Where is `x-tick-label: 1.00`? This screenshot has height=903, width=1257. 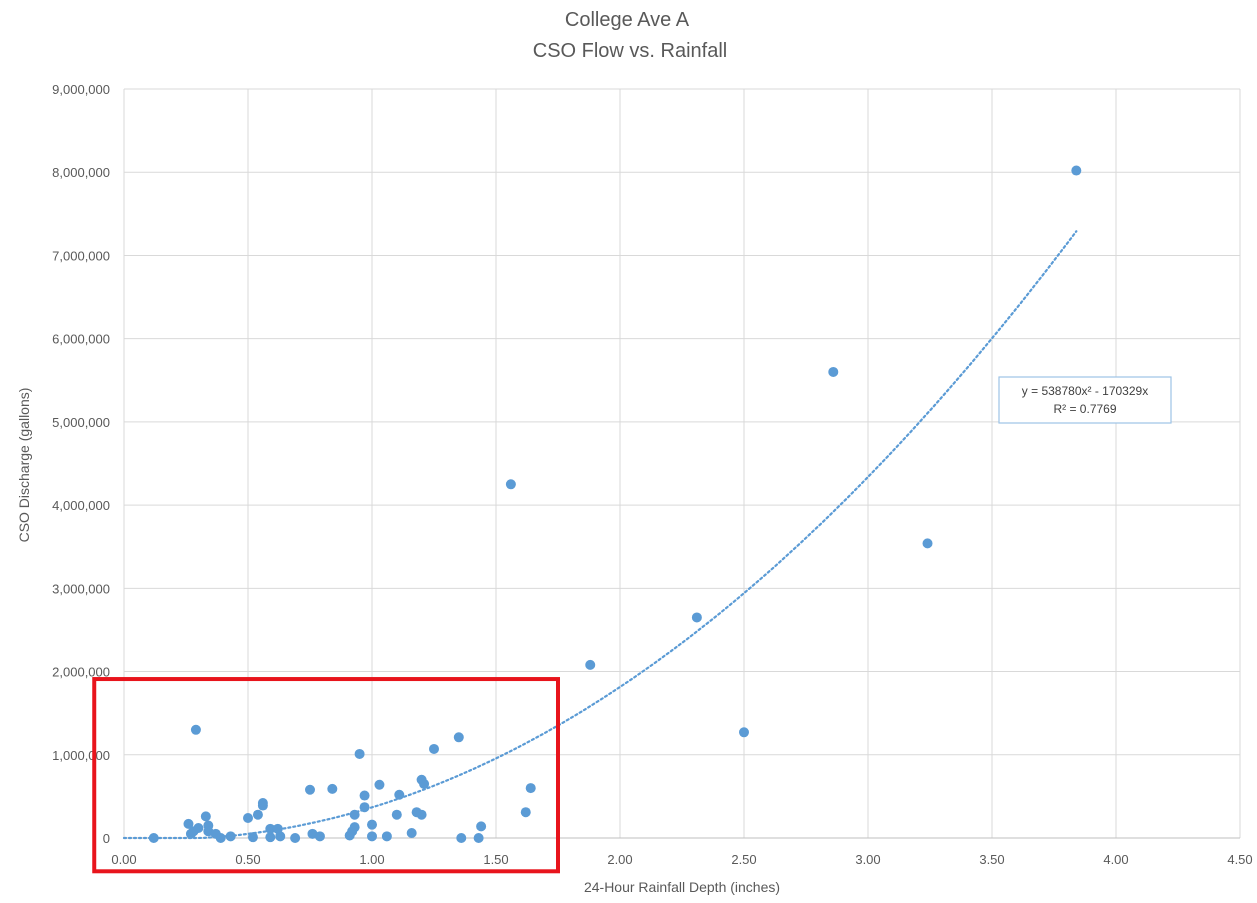
x-tick-label: 1.00 is located at coordinates (371, 859).